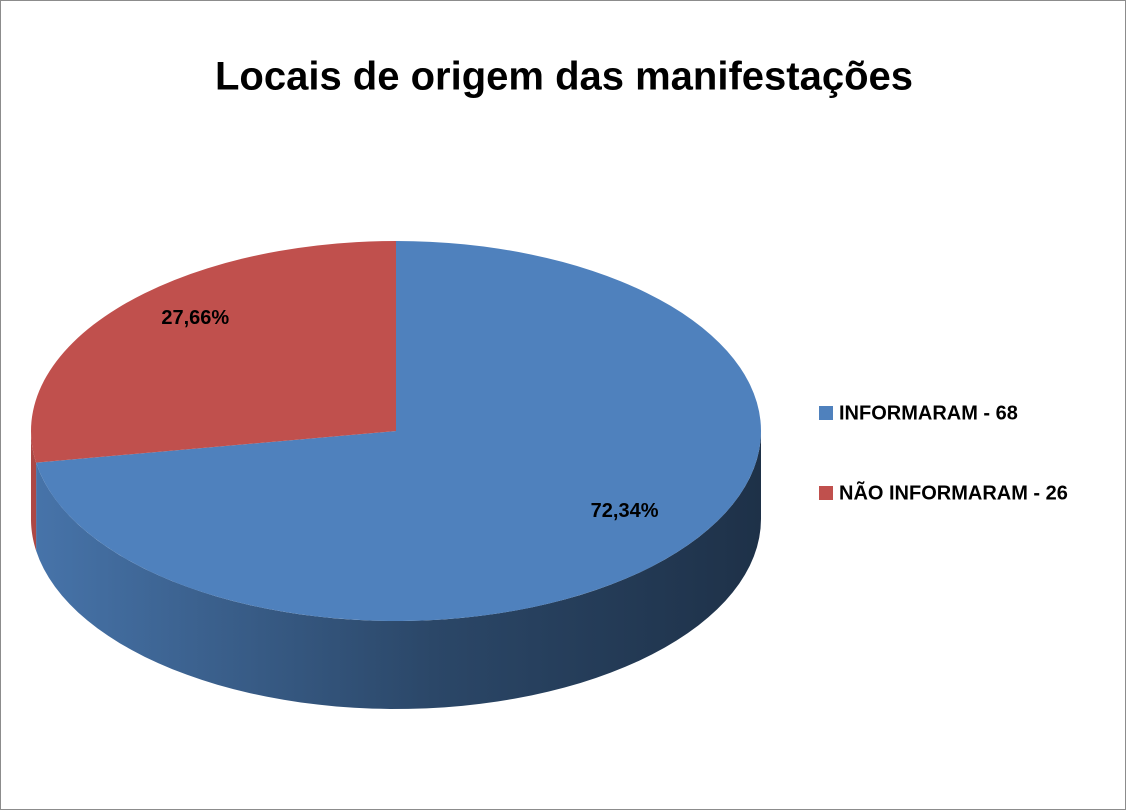 The height and width of the screenshot is (810, 1126). I want to click on legend-label: NÃO INFORMARAM - 26, so click(953, 492).